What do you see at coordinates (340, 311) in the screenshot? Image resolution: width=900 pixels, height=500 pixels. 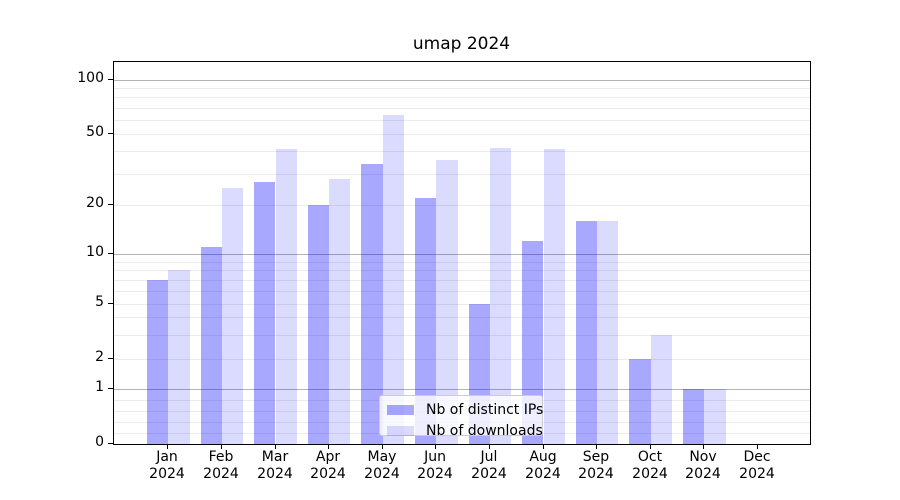 I see `bar-nb-of-downloads-apr` at bounding box center [340, 311].